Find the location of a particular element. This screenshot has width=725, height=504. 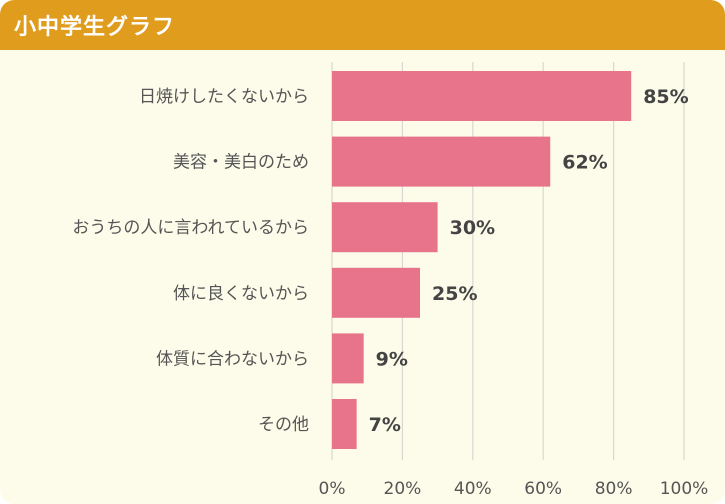

x-tick-label: 100% is located at coordinates (684, 489).